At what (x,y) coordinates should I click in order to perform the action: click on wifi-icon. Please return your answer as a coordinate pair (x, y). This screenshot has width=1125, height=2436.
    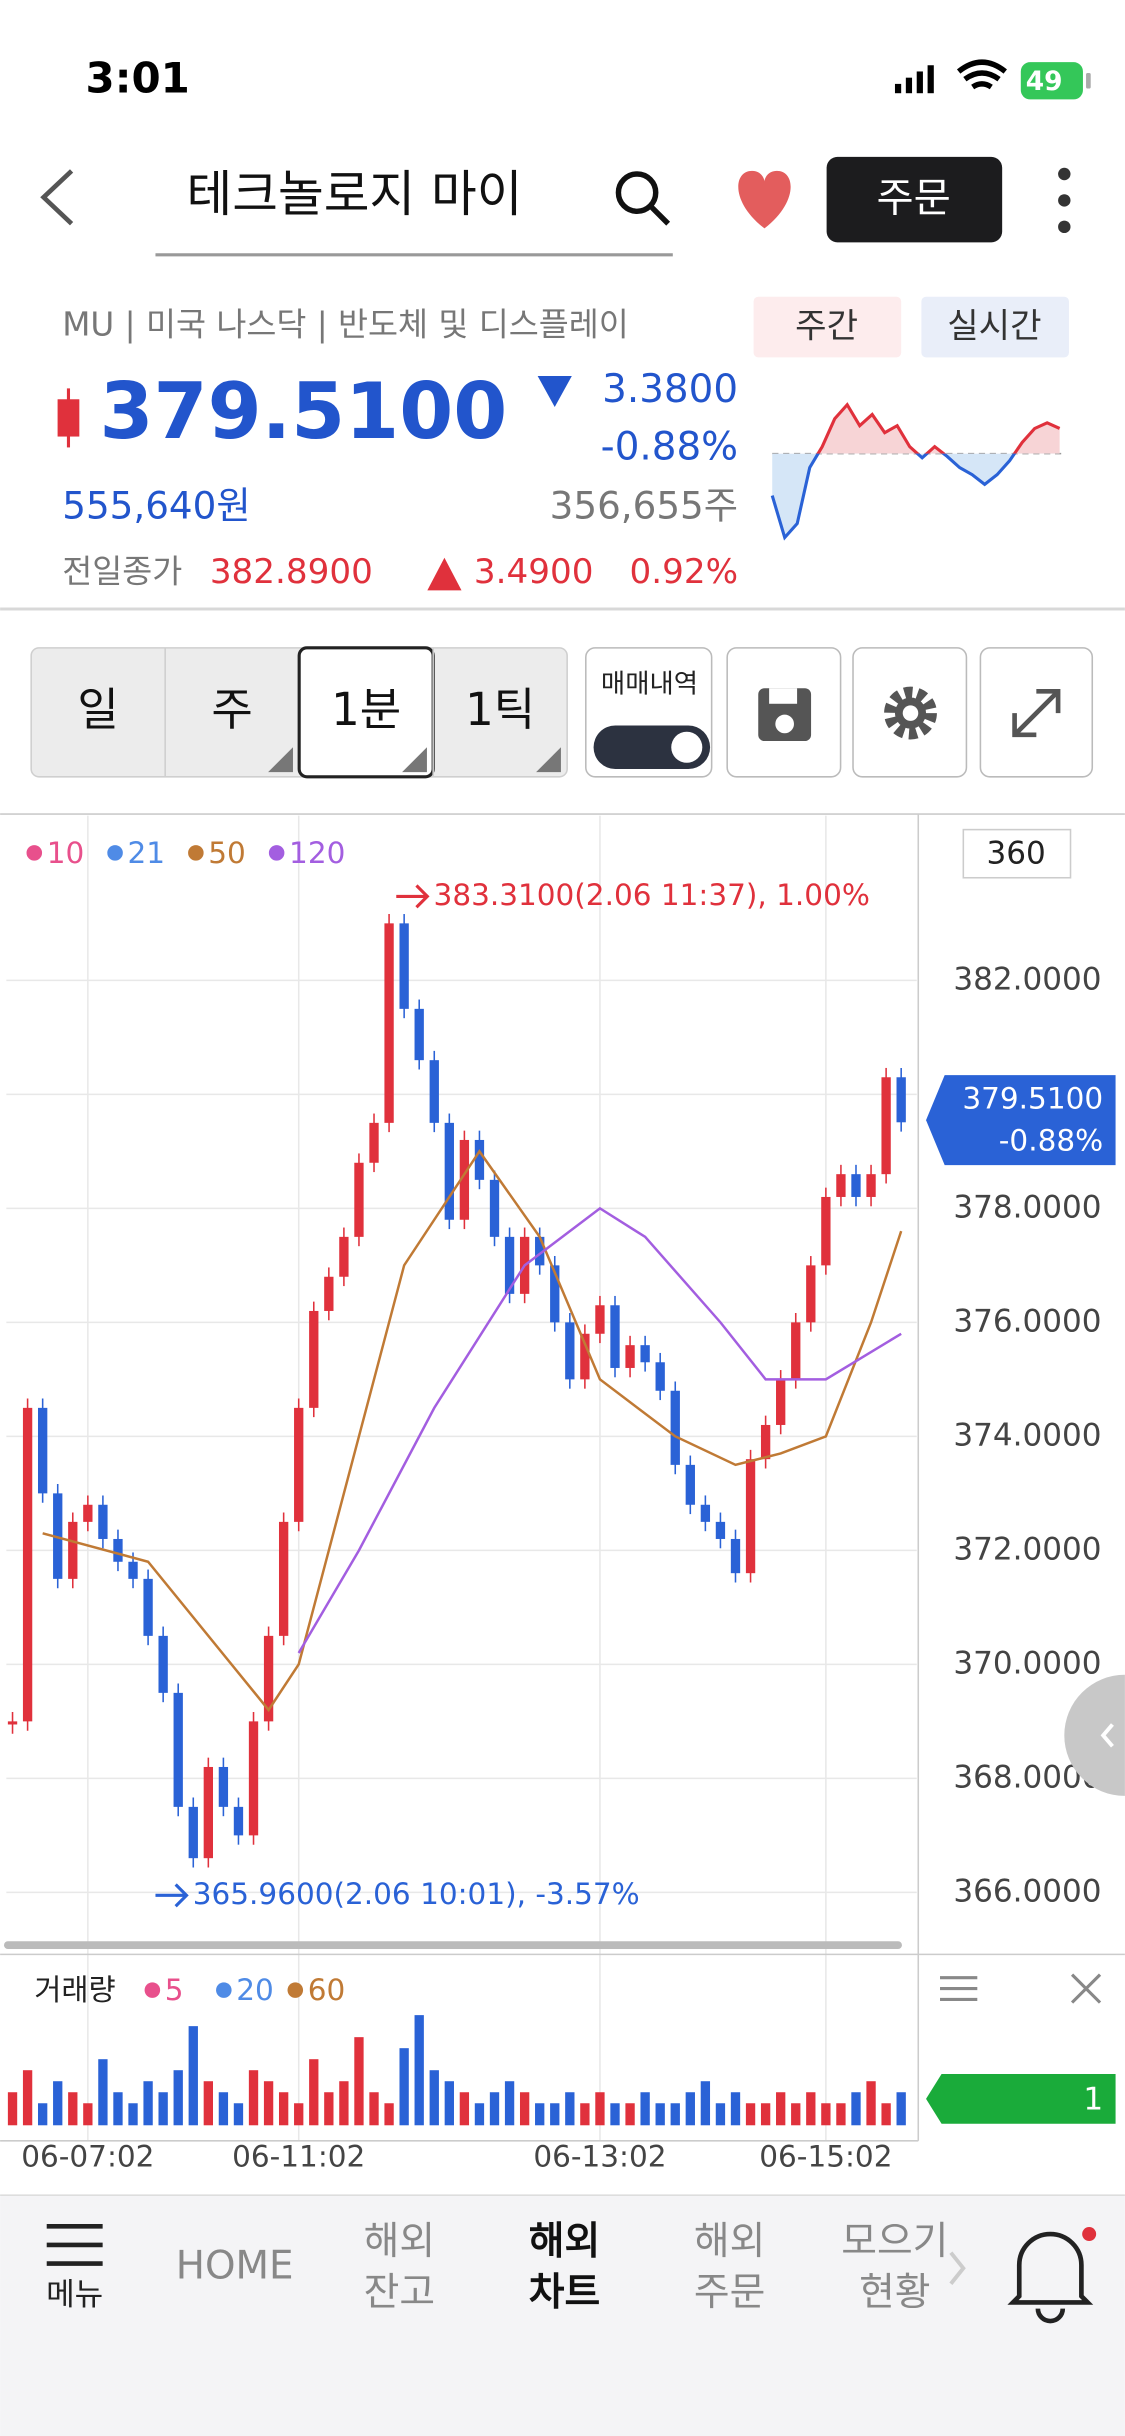
    Looking at the image, I should click on (981, 74).